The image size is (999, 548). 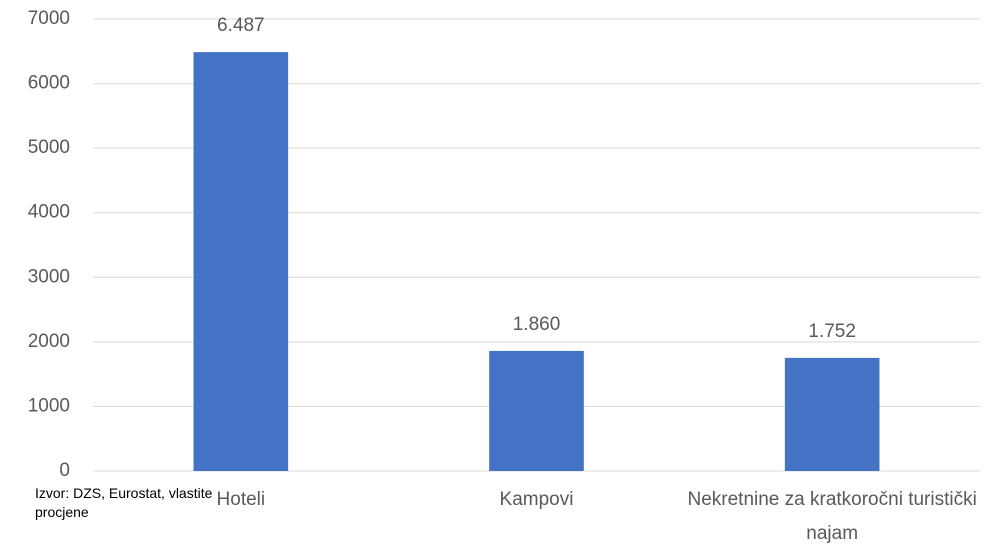 What do you see at coordinates (49, 147) in the screenshot?
I see `y-tick-label: 5000` at bounding box center [49, 147].